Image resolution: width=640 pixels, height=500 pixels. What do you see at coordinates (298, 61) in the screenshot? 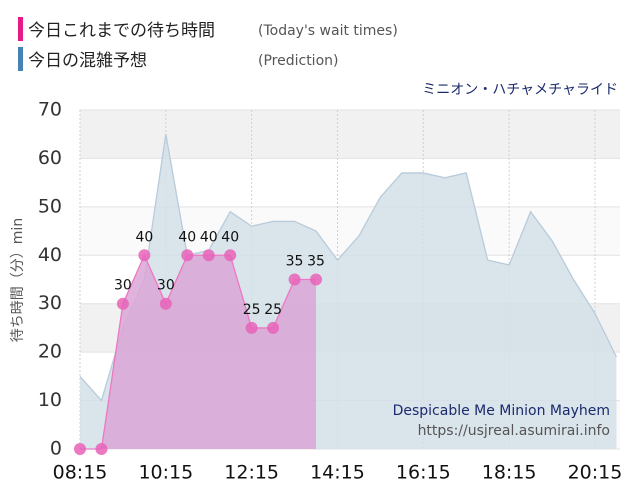
I see `legend-note: (Prediction)` at bounding box center [298, 61].